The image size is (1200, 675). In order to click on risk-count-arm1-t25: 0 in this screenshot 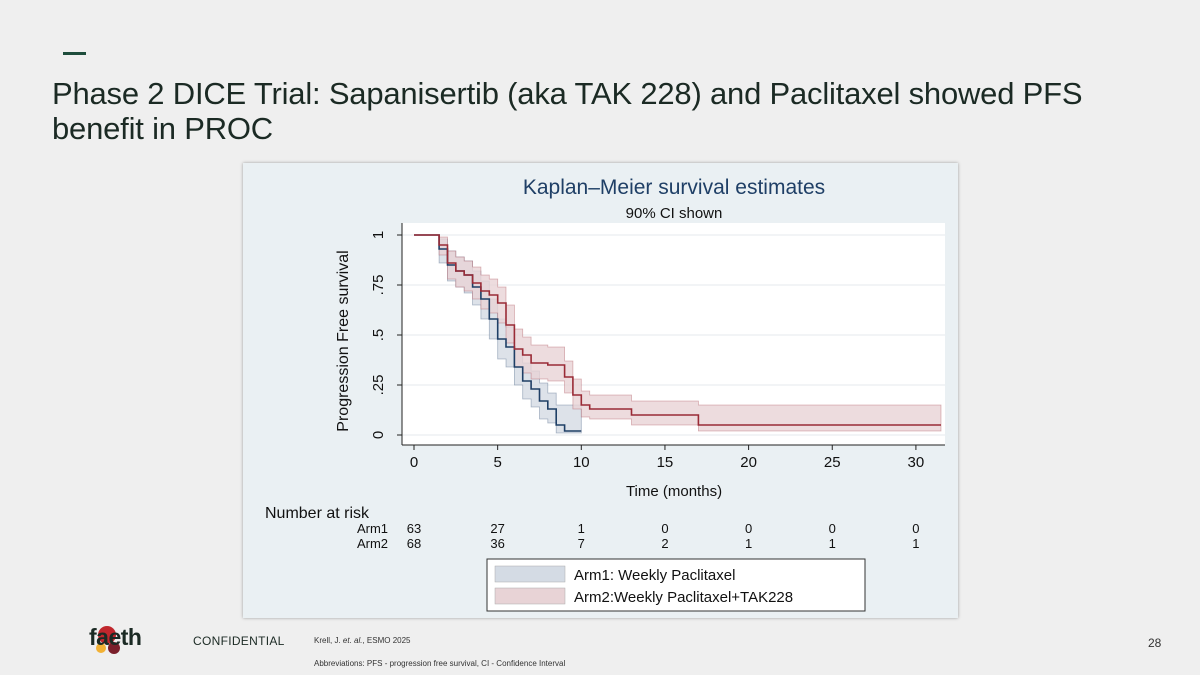, I will do `click(832, 528)`.